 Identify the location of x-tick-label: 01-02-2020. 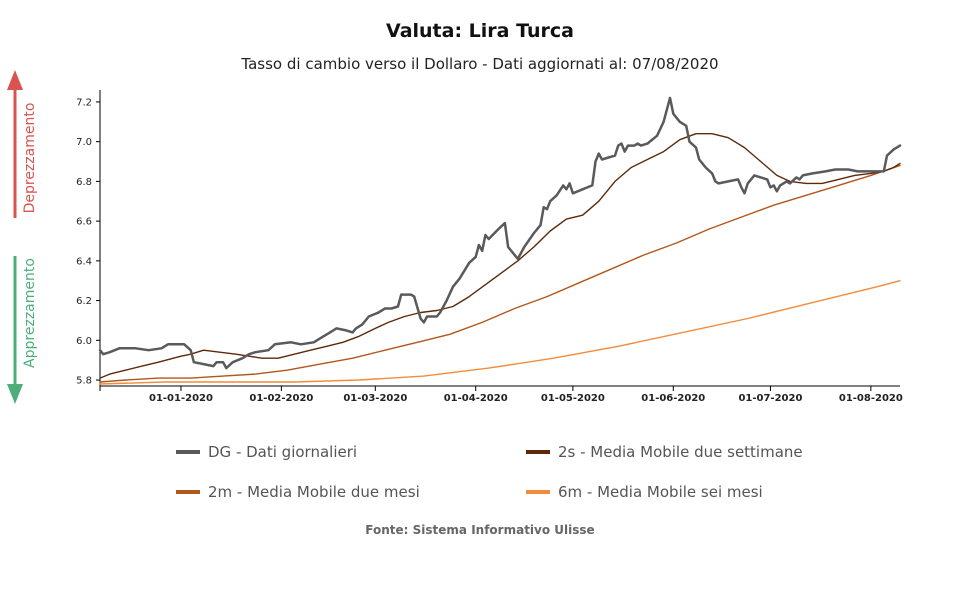
(281, 398).